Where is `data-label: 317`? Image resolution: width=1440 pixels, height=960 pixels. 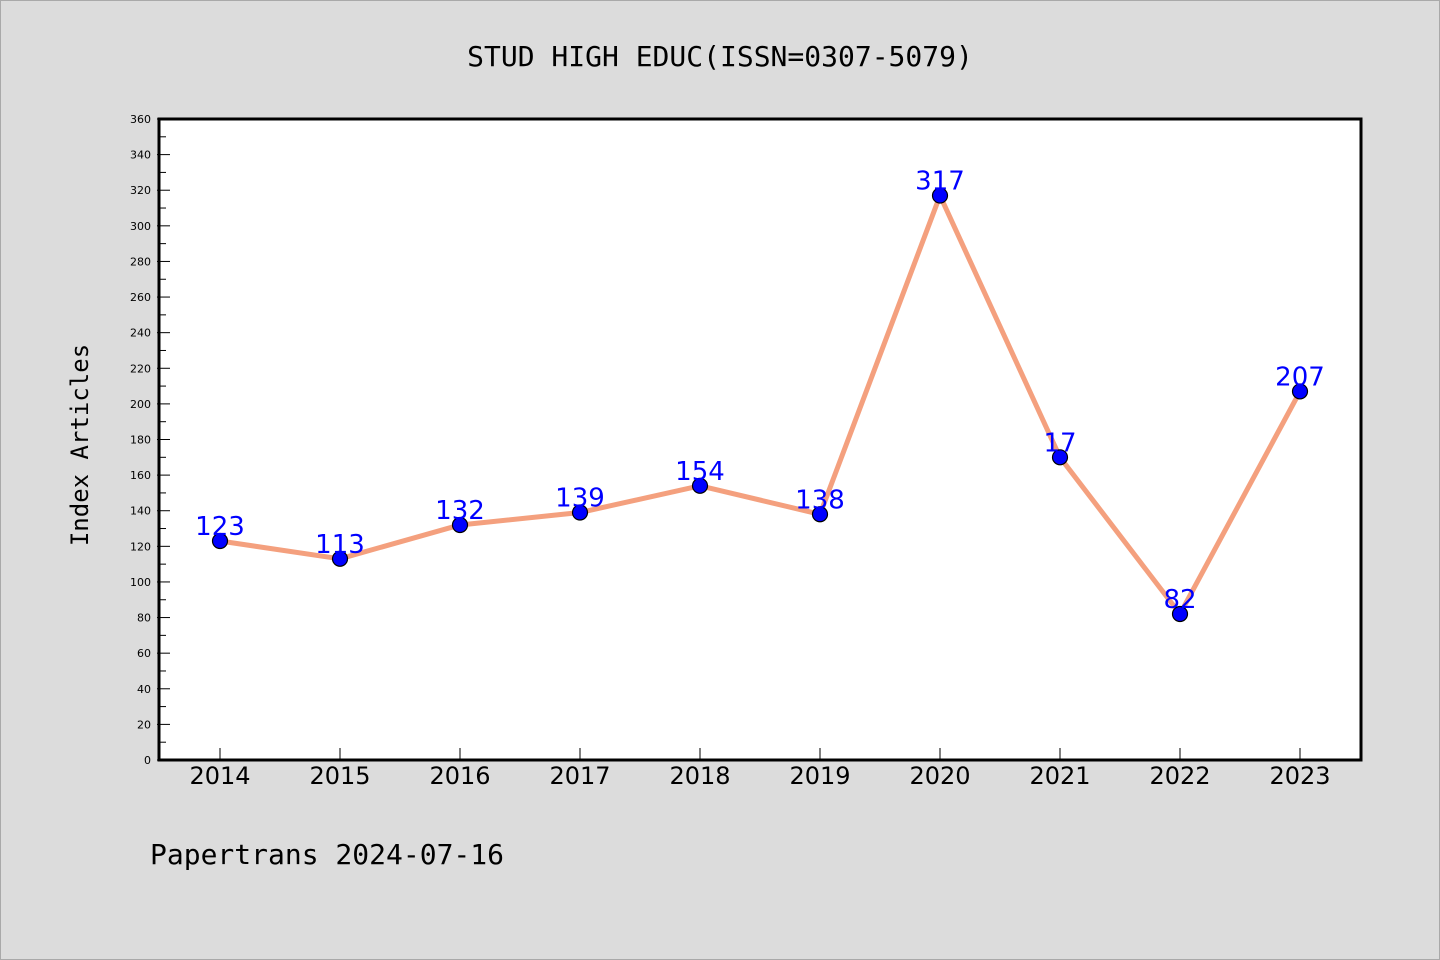 data-label: 317 is located at coordinates (940, 182).